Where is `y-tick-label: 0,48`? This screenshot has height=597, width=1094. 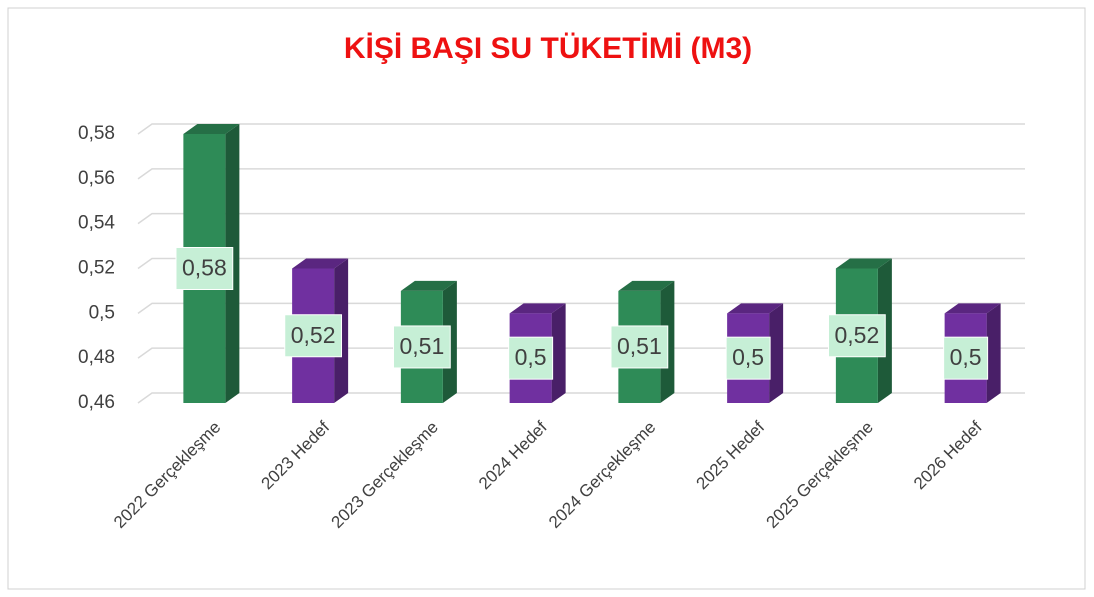
y-tick-label: 0,48 is located at coordinates (96, 357).